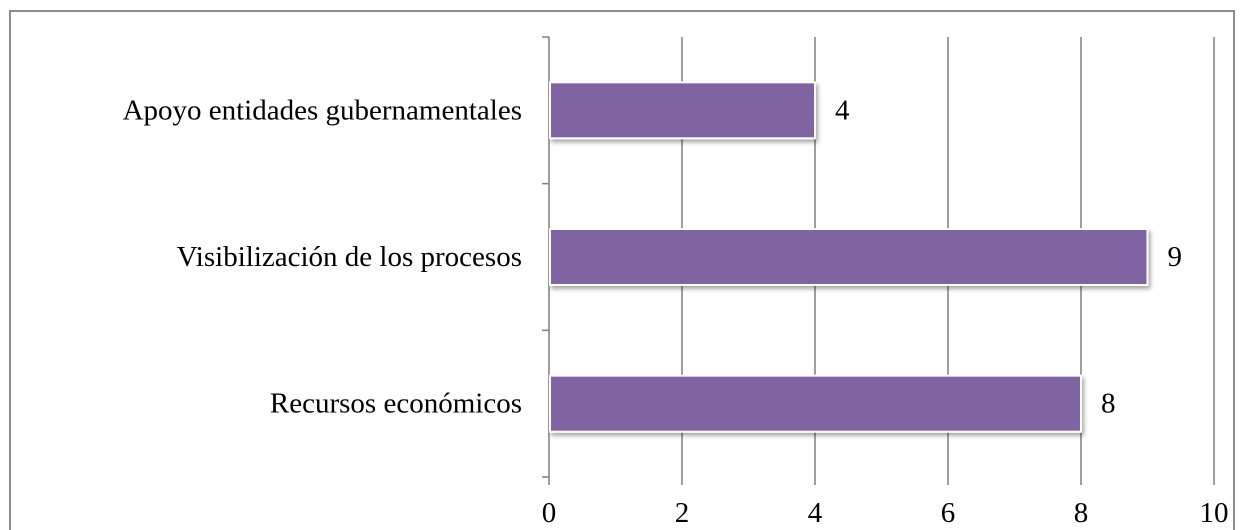 Image resolution: width=1242 pixels, height=530 pixels. I want to click on data-label: 9, so click(1175, 257).